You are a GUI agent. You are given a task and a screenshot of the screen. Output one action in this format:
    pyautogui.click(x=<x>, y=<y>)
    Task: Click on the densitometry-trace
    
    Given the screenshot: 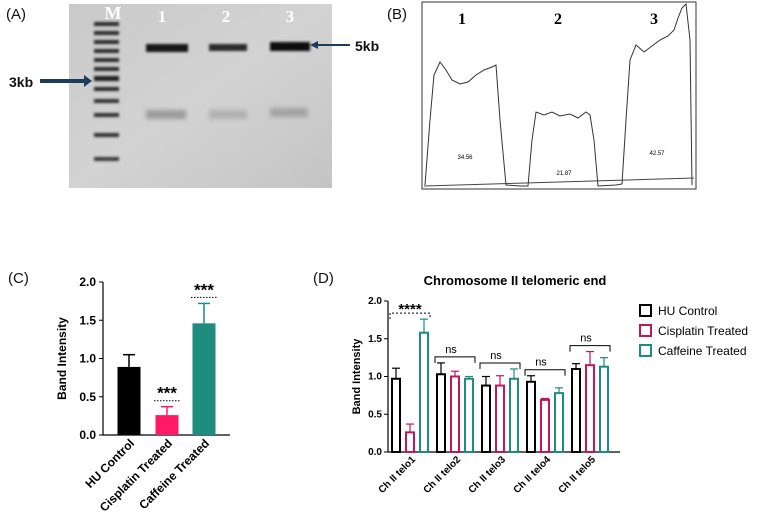 What is the action you would take?
    pyautogui.click(x=558, y=94)
    